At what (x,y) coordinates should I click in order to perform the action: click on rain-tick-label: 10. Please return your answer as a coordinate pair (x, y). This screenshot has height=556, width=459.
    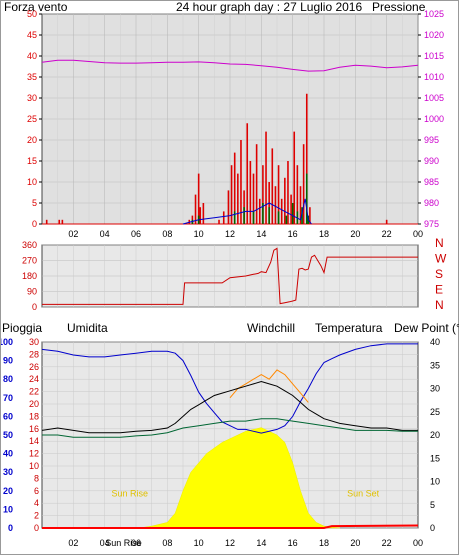
    Looking at the image, I should click on (34, 466).